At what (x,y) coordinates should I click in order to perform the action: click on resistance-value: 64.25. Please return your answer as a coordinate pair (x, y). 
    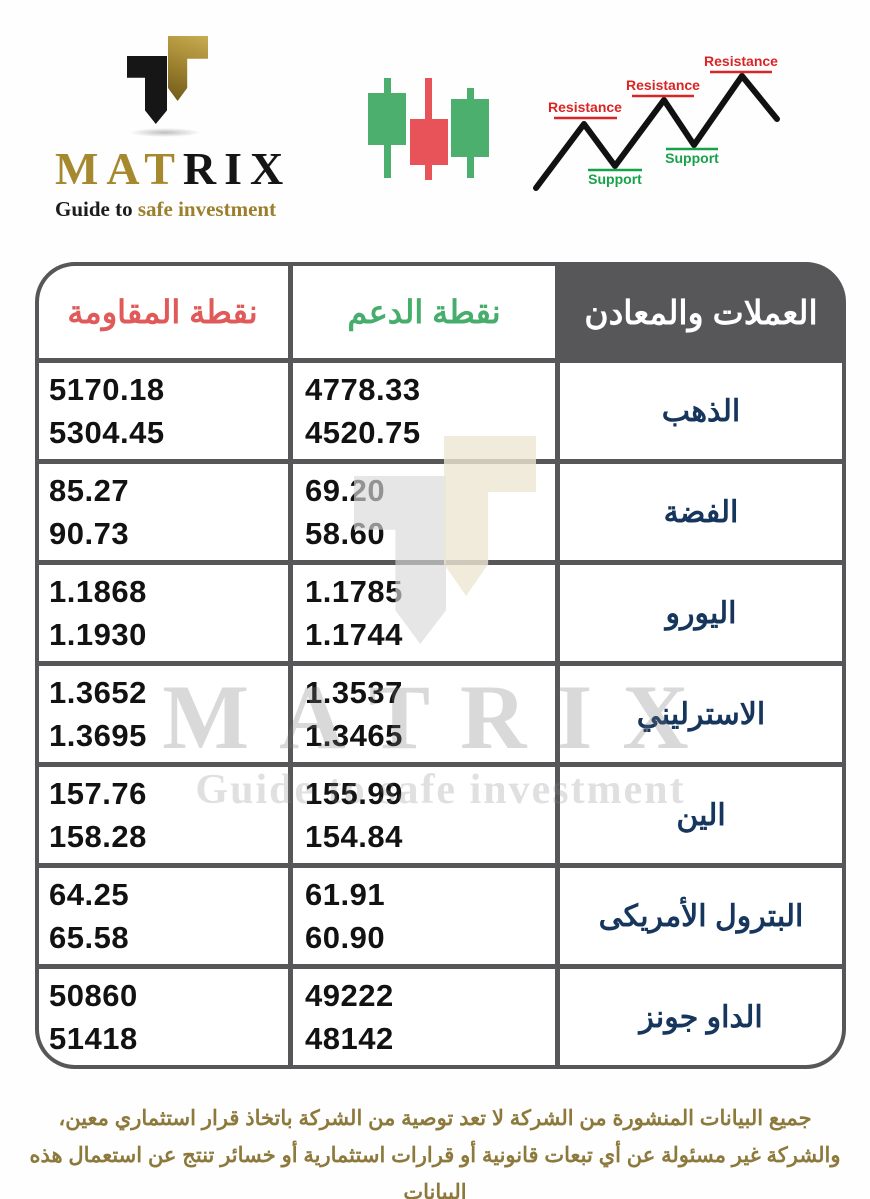
    Looking at the image, I should click on (89, 895).